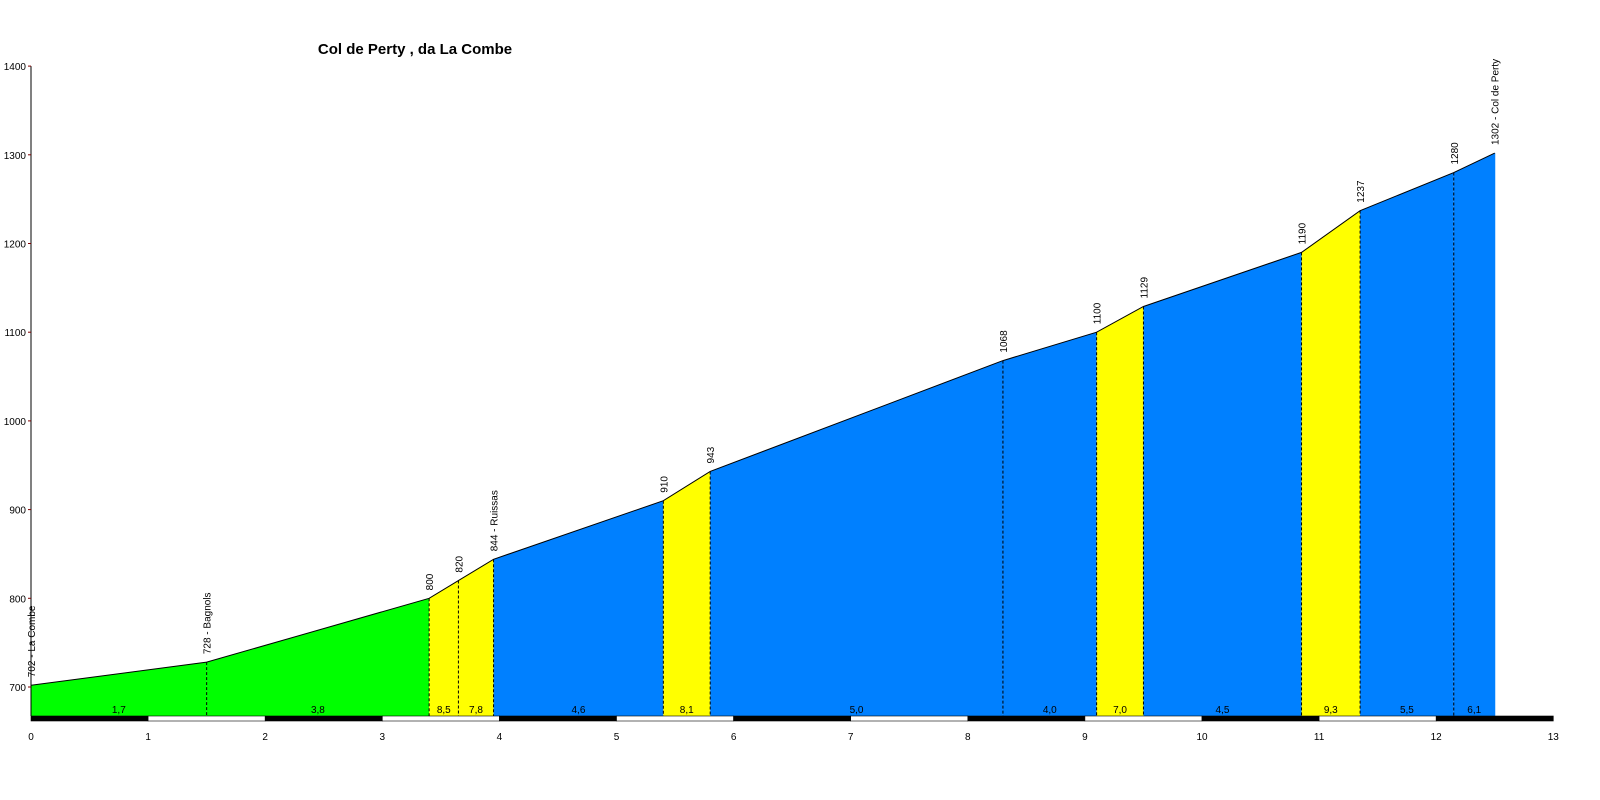 The width and height of the screenshot is (1600, 800). Describe the element at coordinates (31, 737) in the screenshot. I see `x-tick-label-0: 0` at that location.